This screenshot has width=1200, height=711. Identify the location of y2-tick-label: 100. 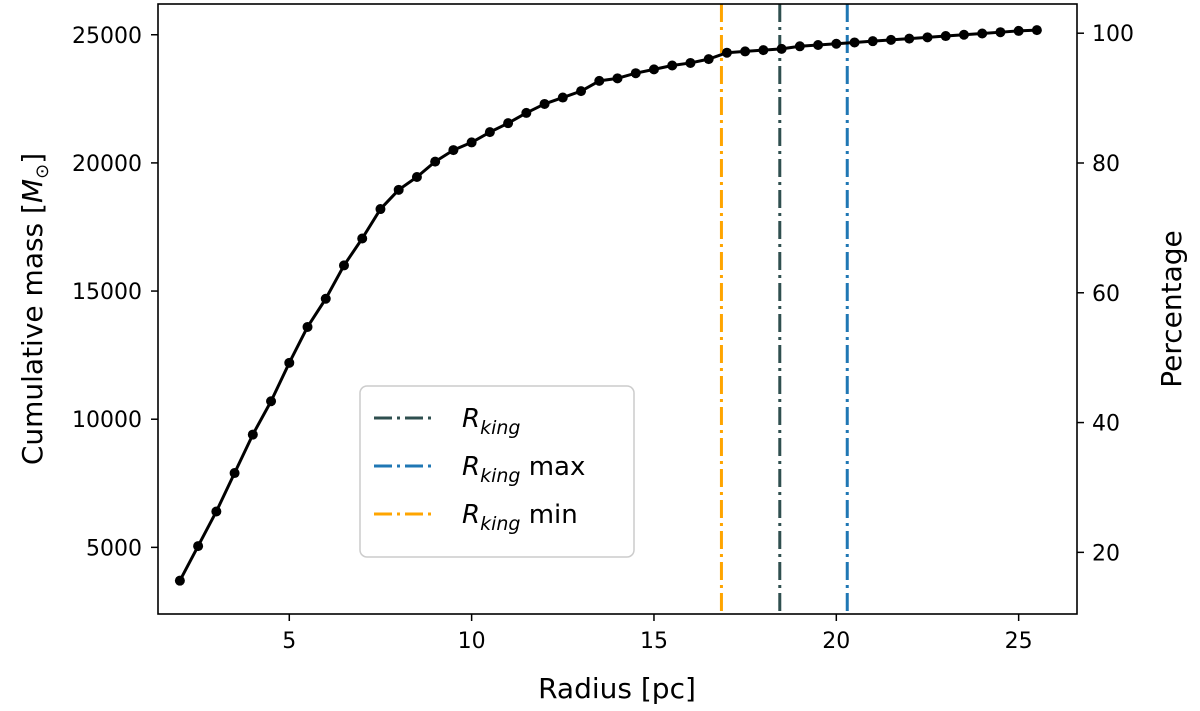
(1113, 34).